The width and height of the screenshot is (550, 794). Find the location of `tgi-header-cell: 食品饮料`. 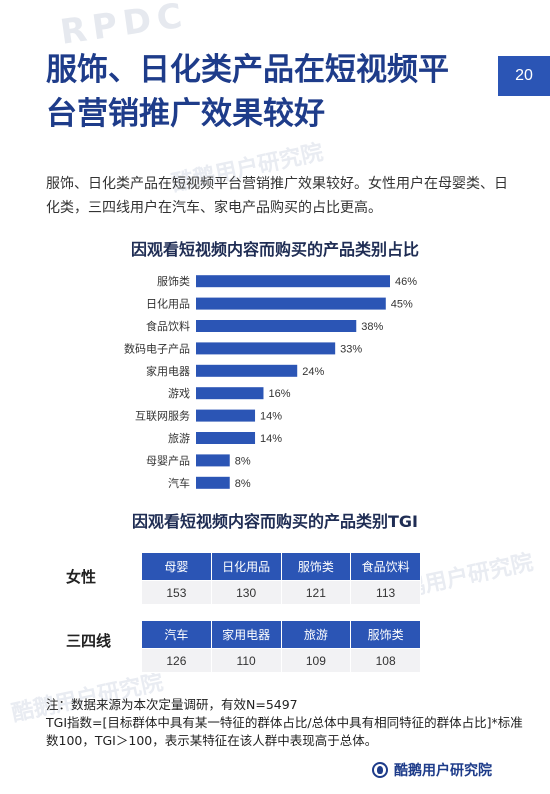

tgi-header-cell: 食品饮料 is located at coordinates (385, 566).